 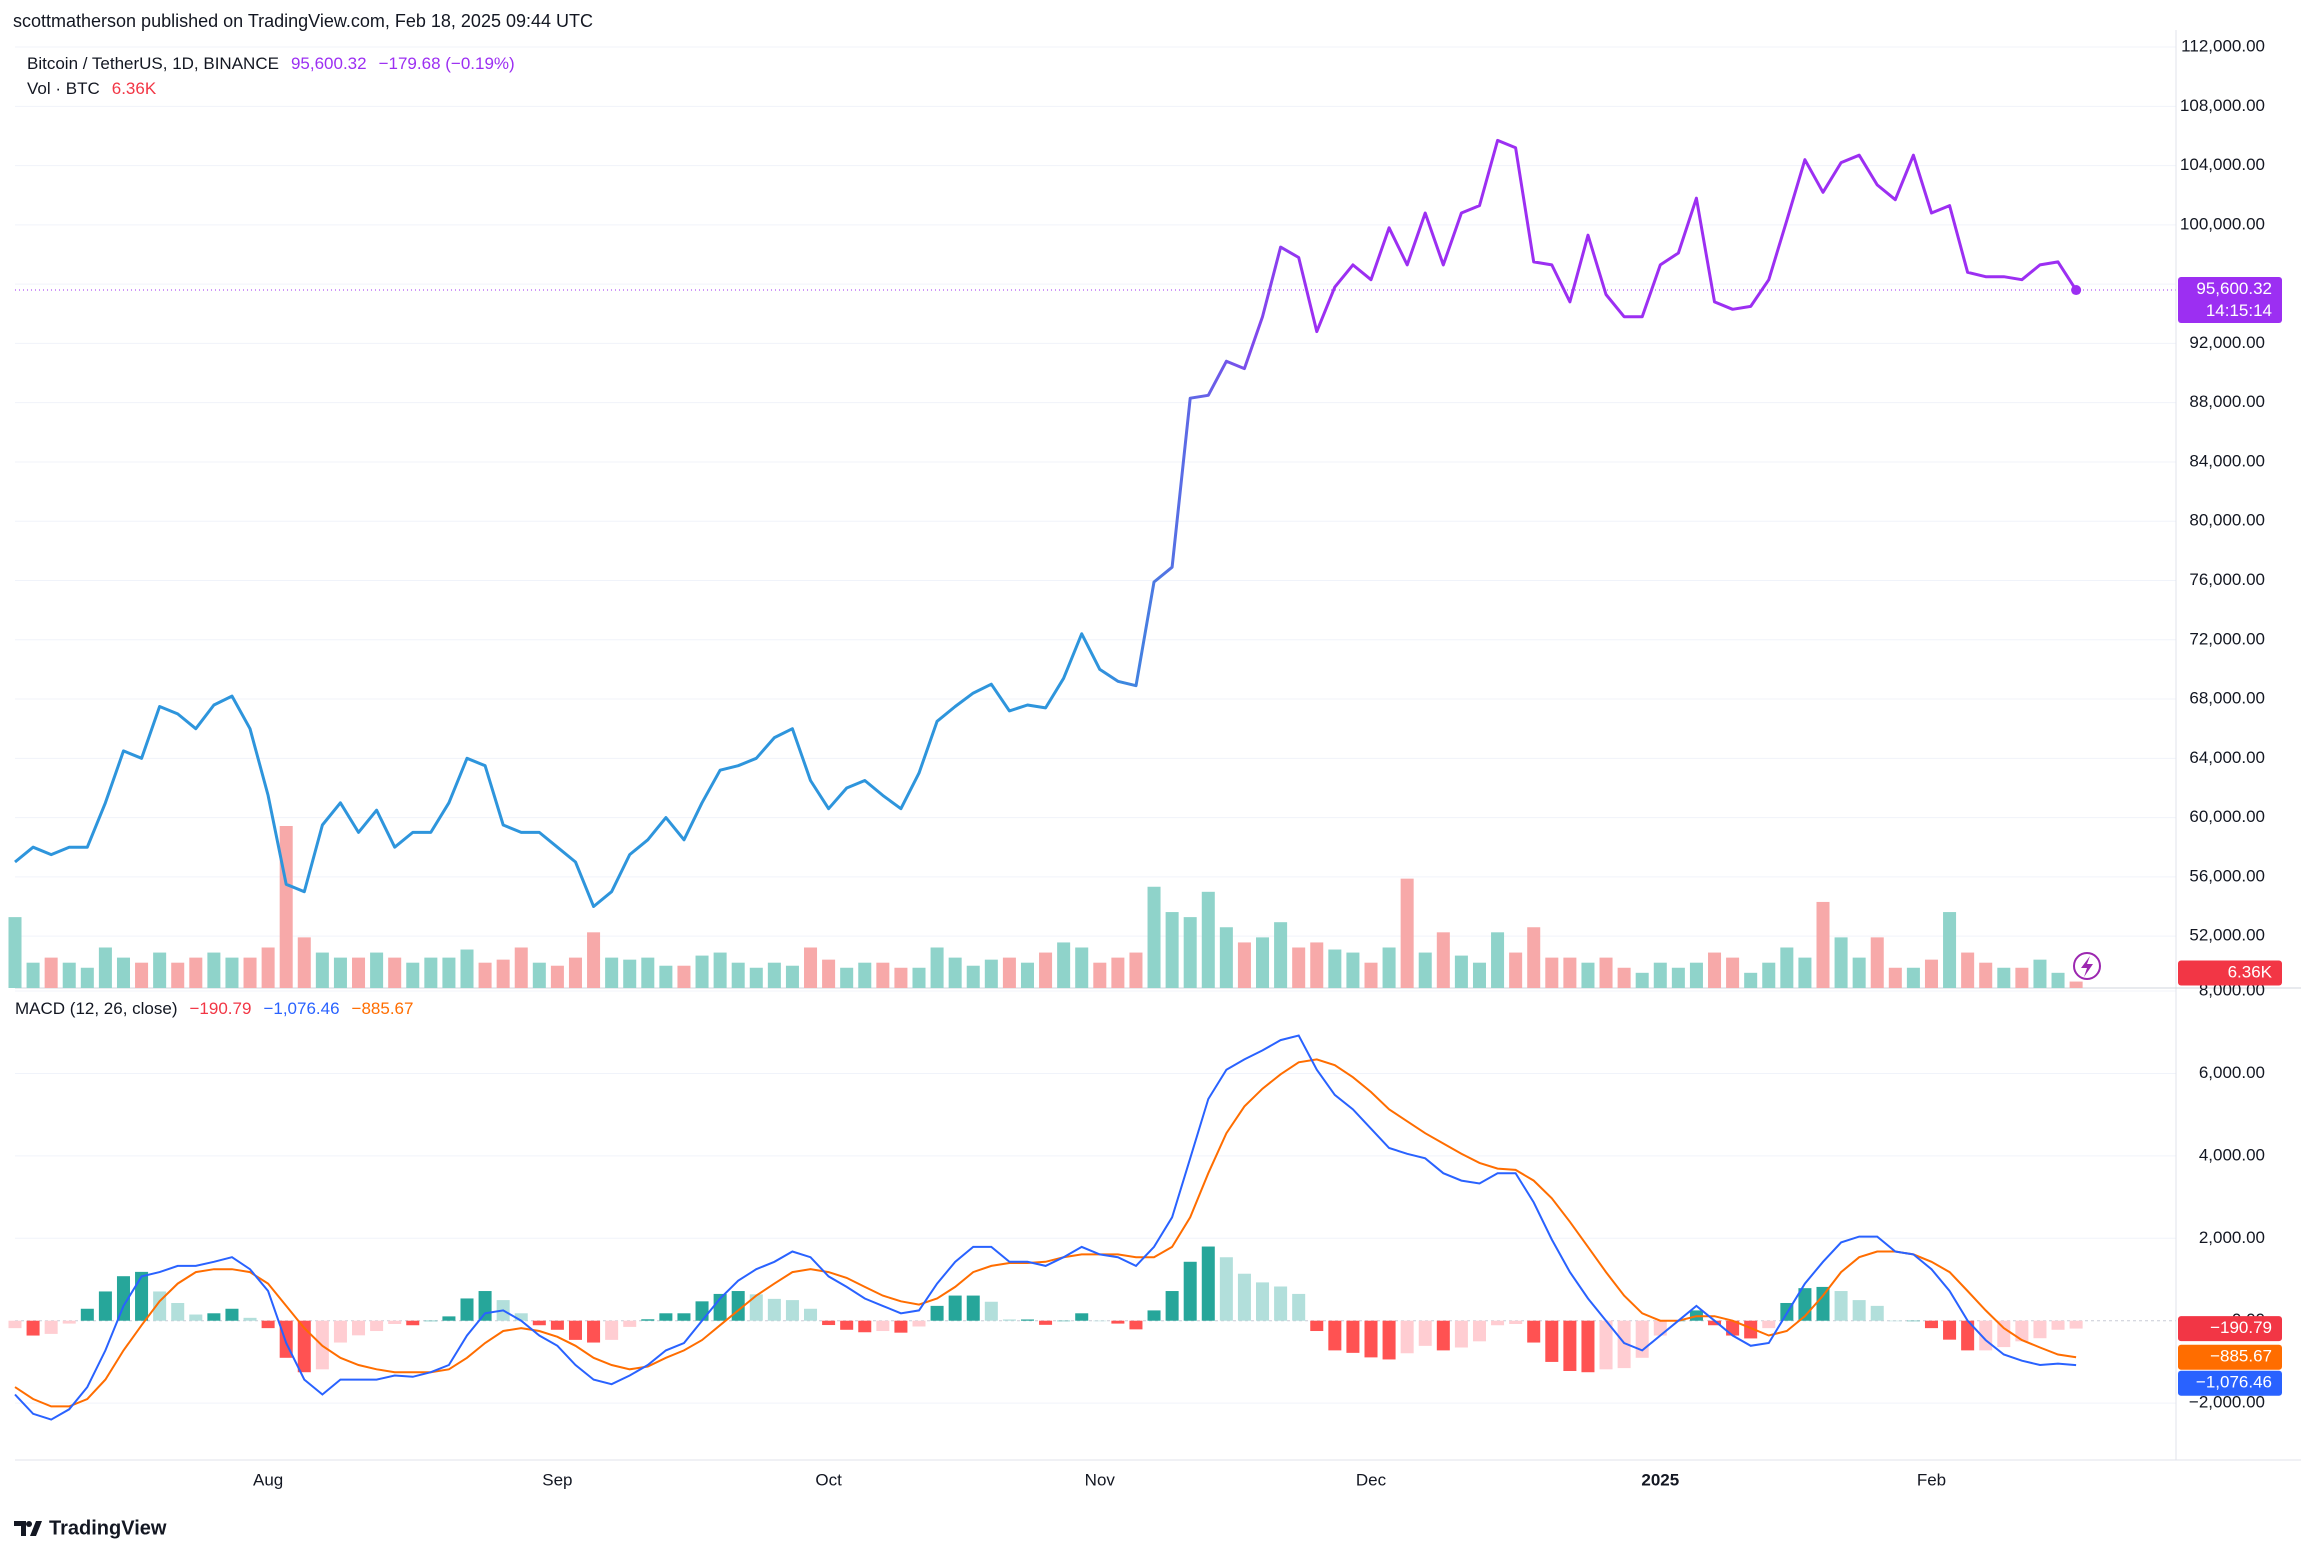 I want to click on volume-title: Vol · BTC, so click(x=63, y=88).